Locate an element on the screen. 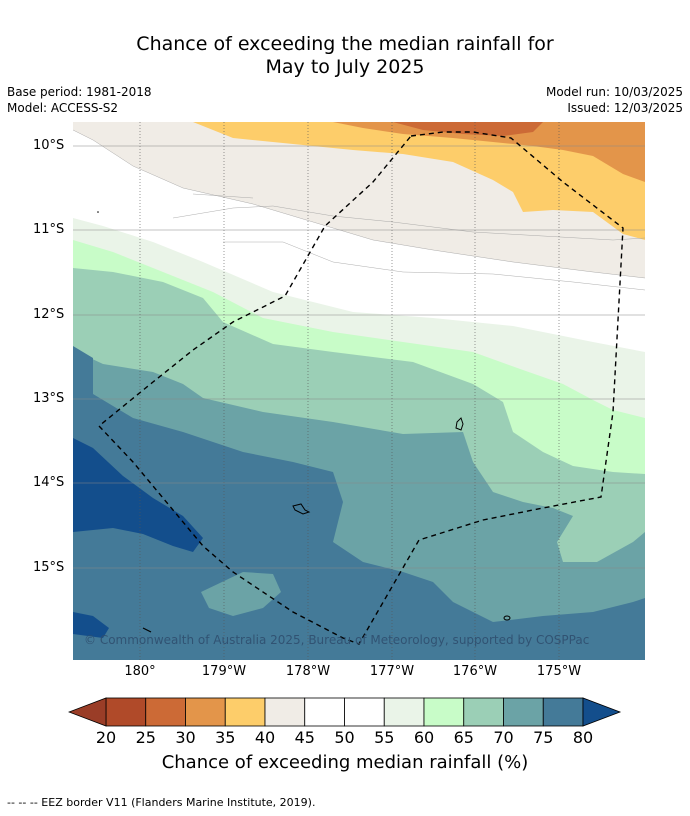 The height and width of the screenshot is (816, 690). lon-label-178w: 178°W is located at coordinates (308, 671).